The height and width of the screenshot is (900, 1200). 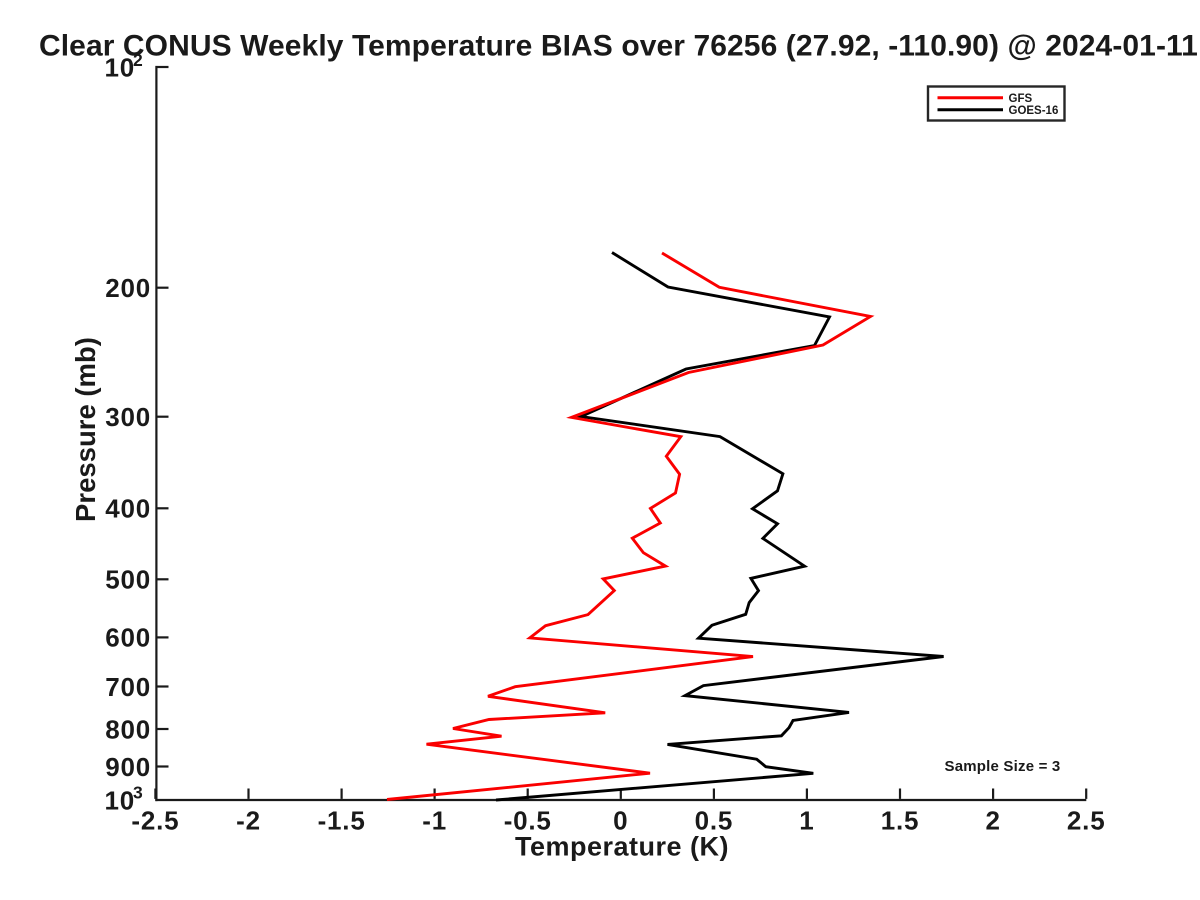 What do you see at coordinates (128, 729) in the screenshot?
I see `svg-text: 800` at bounding box center [128, 729].